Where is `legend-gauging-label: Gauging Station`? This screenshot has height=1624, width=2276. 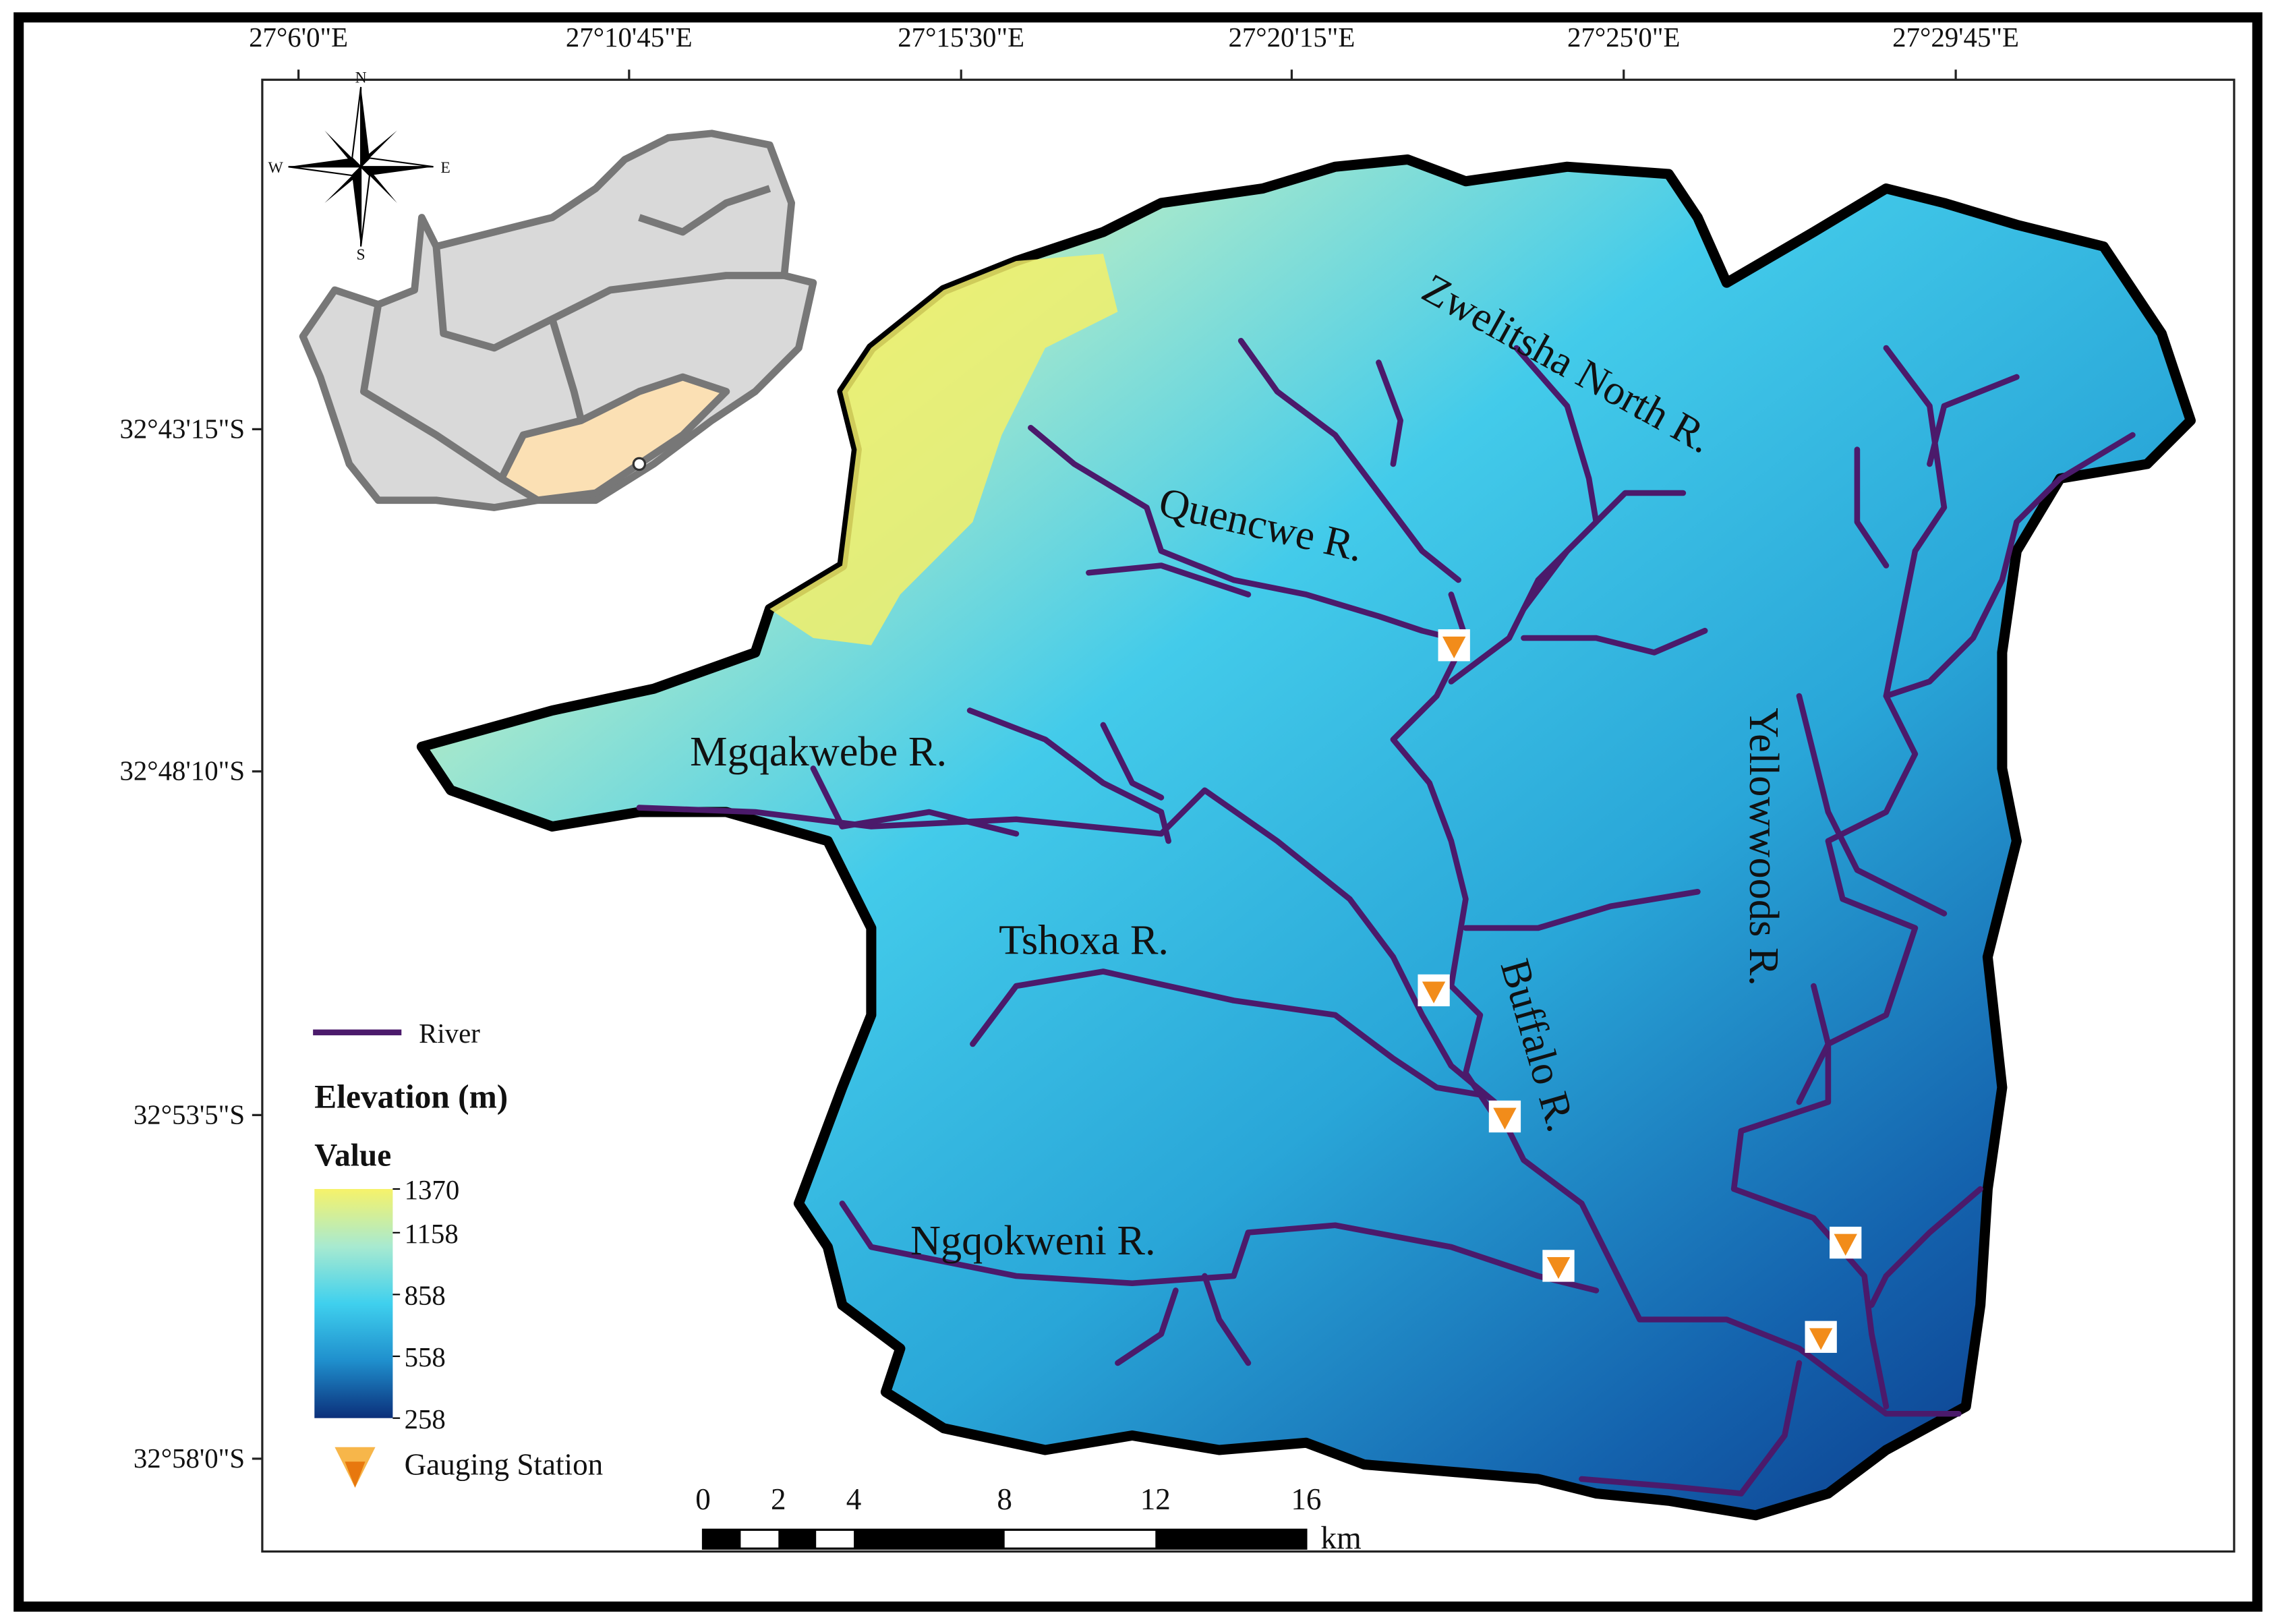 legend-gauging-label: Gauging Station is located at coordinates (504, 1465).